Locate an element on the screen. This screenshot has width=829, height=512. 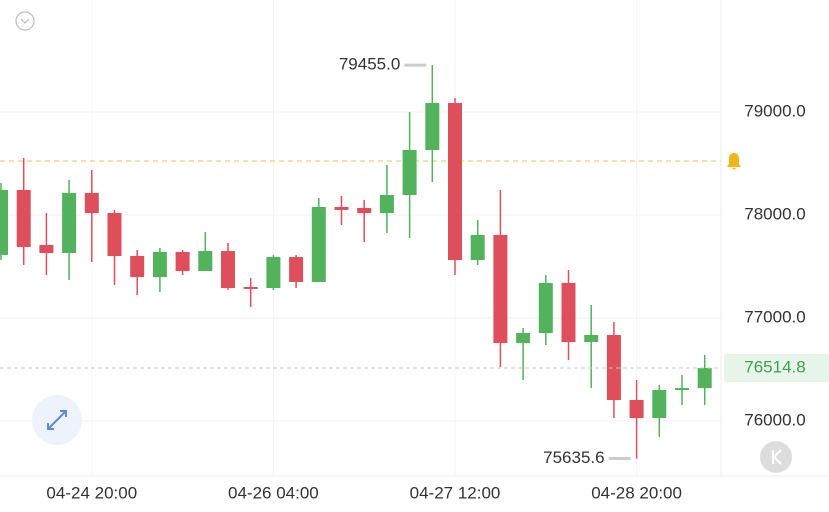
min-label: 75635.6 is located at coordinates (573, 457).